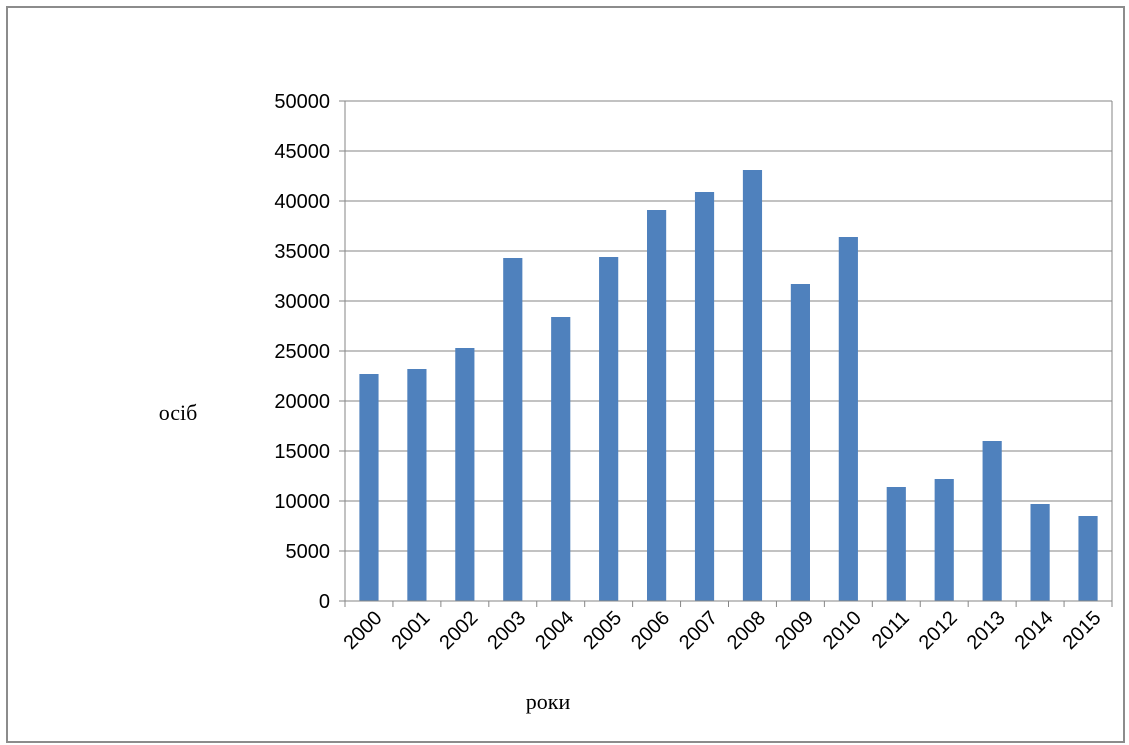  What do you see at coordinates (1040, 552) in the screenshot?
I see `bar-2014` at bounding box center [1040, 552].